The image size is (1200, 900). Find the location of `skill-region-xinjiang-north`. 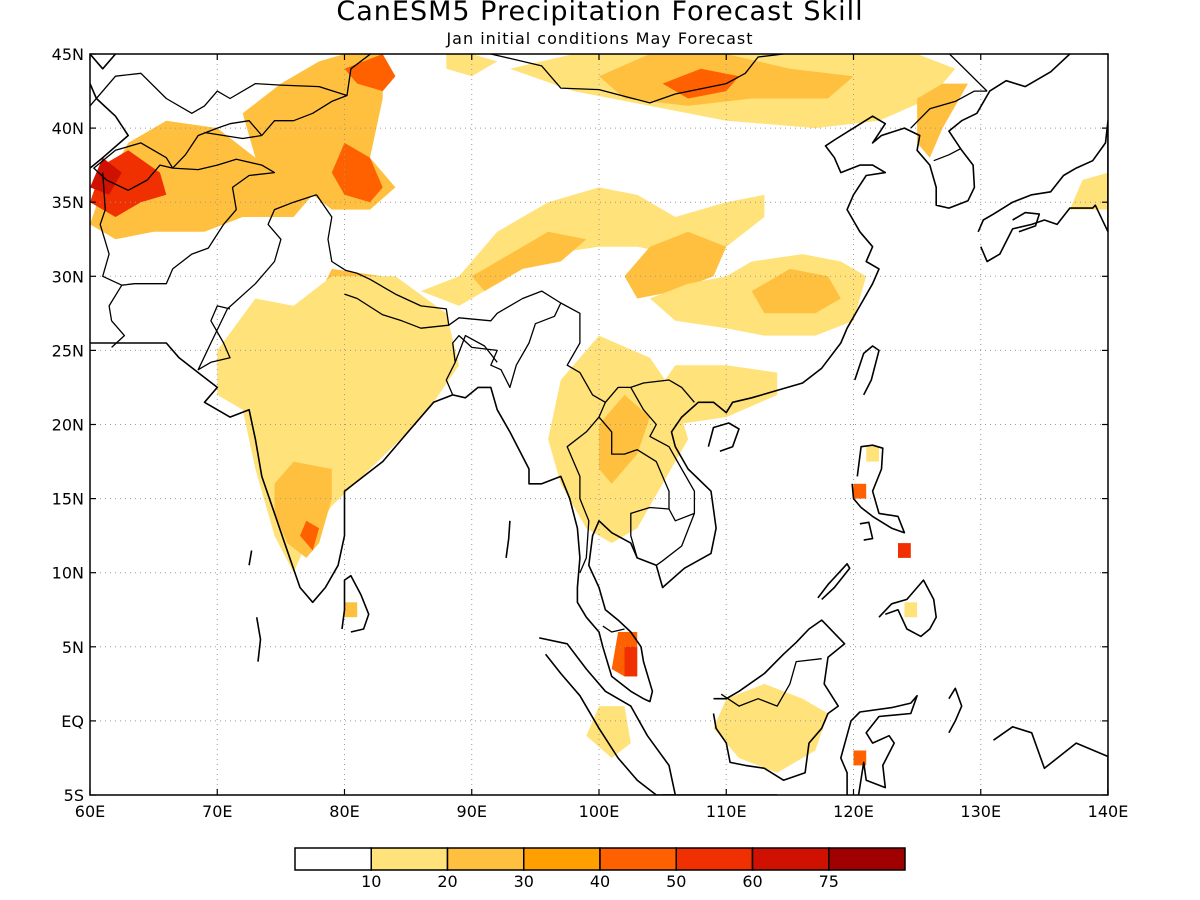

skill-region-xinjiang-north is located at coordinates (472, 65).